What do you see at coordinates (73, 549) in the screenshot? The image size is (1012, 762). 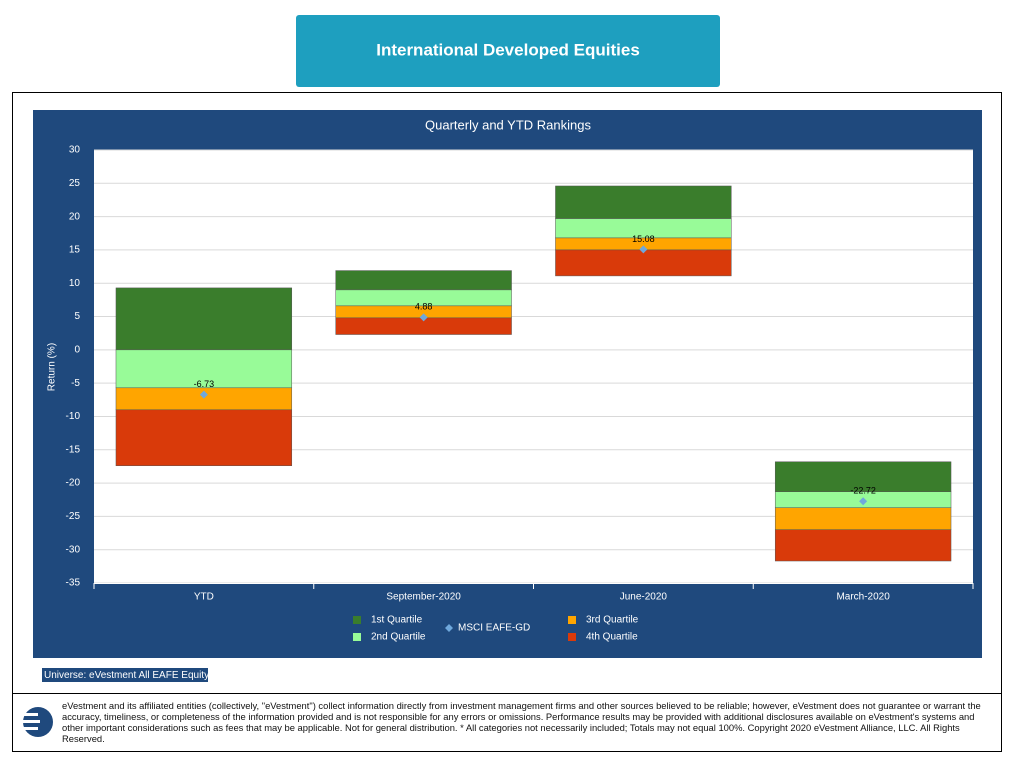 I see `y-tick-label: -30` at bounding box center [73, 549].